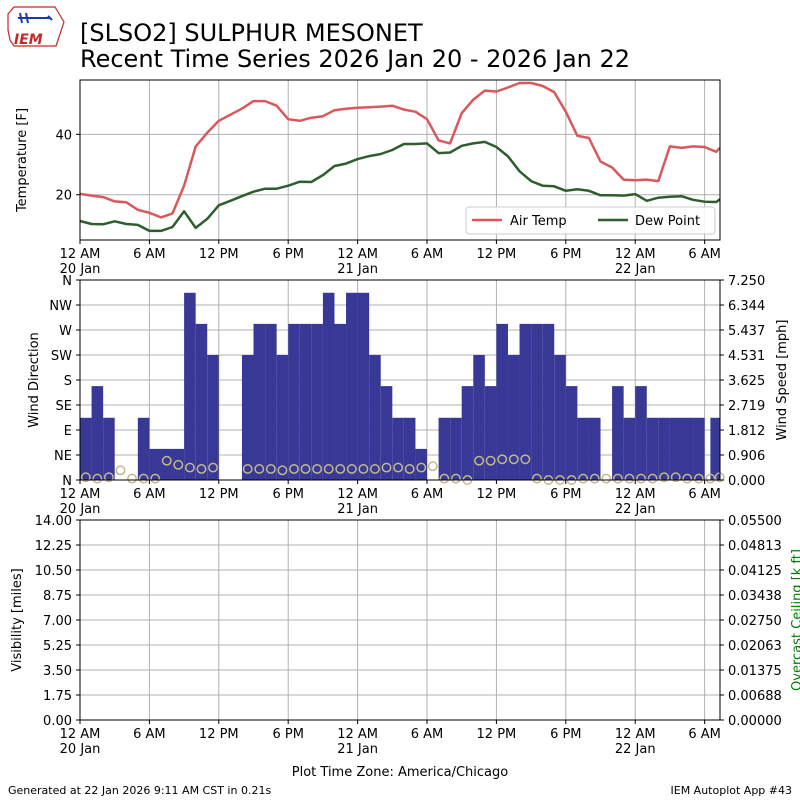 The width and height of the screenshot is (800, 800). Describe the element at coordinates (357, 509) in the screenshot. I see `wind-xtick-date-4: 21 Jan` at that location.